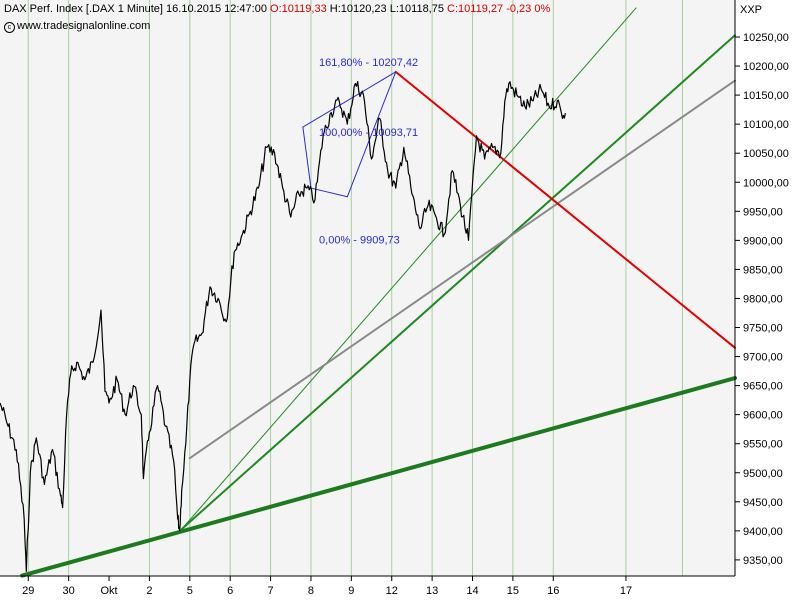  I want to click on y-tick-label: 9500,00, so click(763, 474).